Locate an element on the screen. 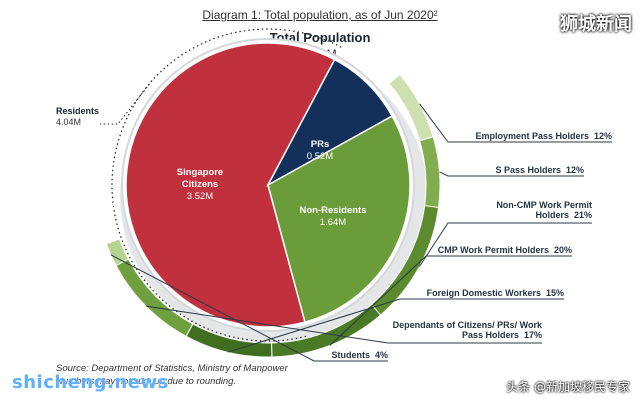 The height and width of the screenshot is (400, 640). breakdown-label-1: S Pass Holders 12% is located at coordinates (518, 170).